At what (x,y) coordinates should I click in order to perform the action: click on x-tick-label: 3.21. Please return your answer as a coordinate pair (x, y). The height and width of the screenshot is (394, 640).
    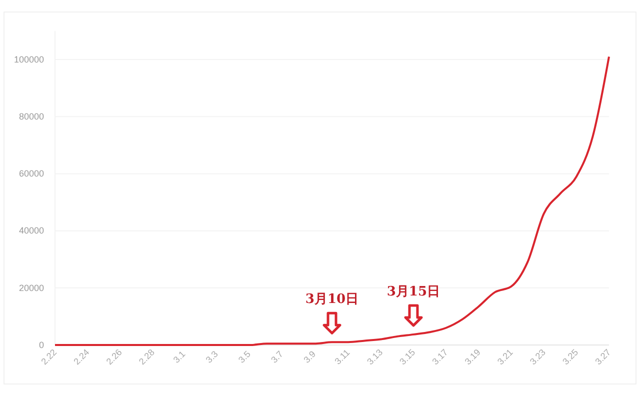
    Looking at the image, I should click on (505, 357).